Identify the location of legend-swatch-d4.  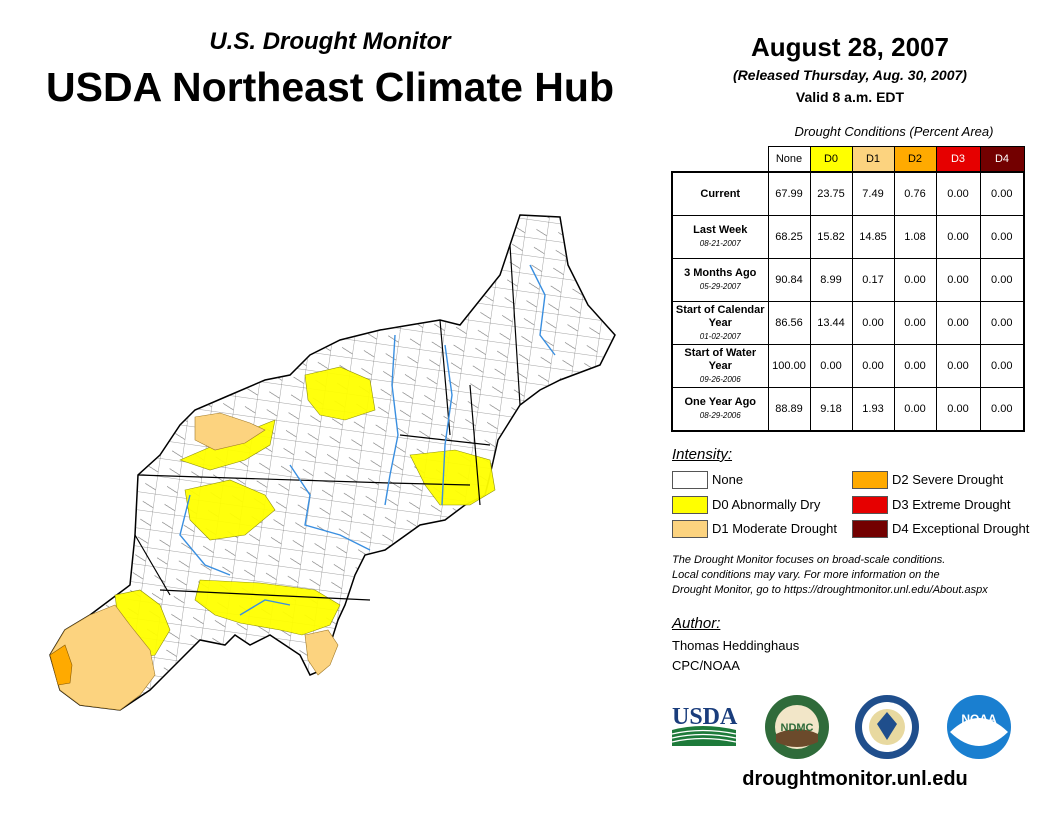
(870, 529).